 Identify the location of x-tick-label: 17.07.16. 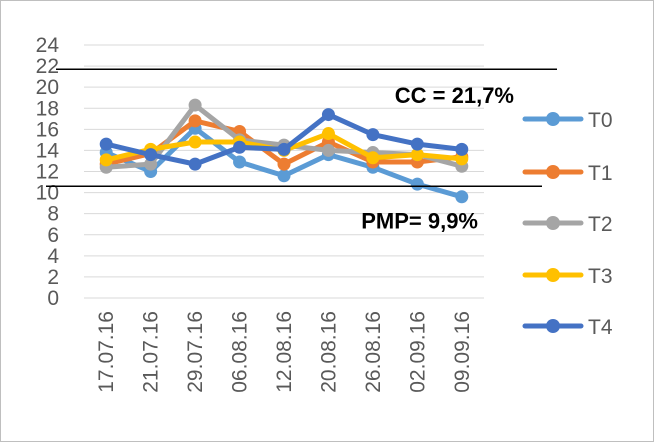
(106, 352).